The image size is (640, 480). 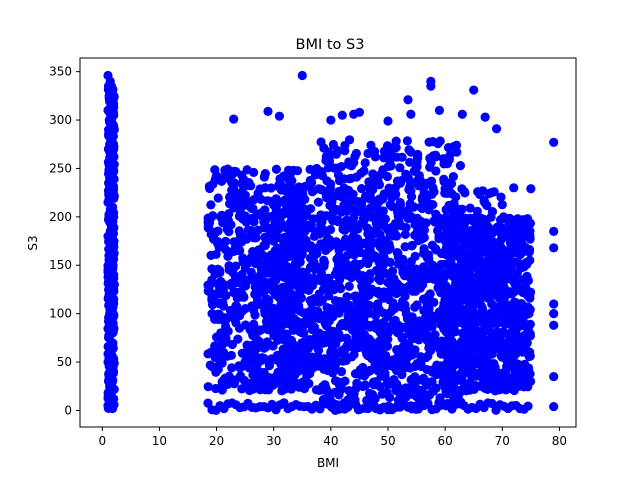 What do you see at coordinates (60, 168) in the screenshot?
I see `y-tick-label: 250` at bounding box center [60, 168].